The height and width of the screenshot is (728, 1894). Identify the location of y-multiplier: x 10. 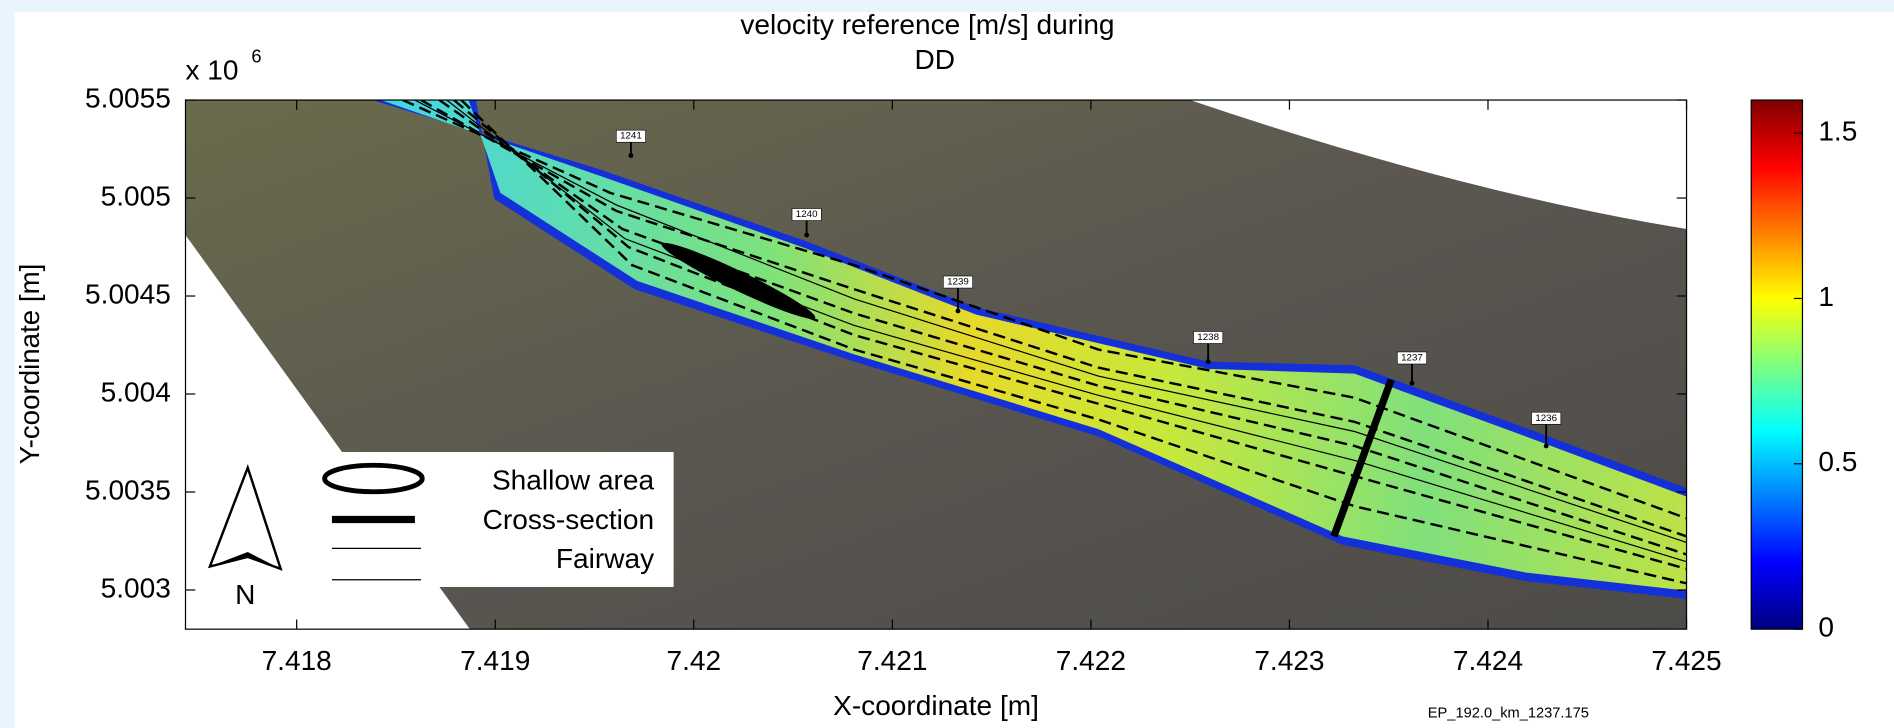
(211, 70).